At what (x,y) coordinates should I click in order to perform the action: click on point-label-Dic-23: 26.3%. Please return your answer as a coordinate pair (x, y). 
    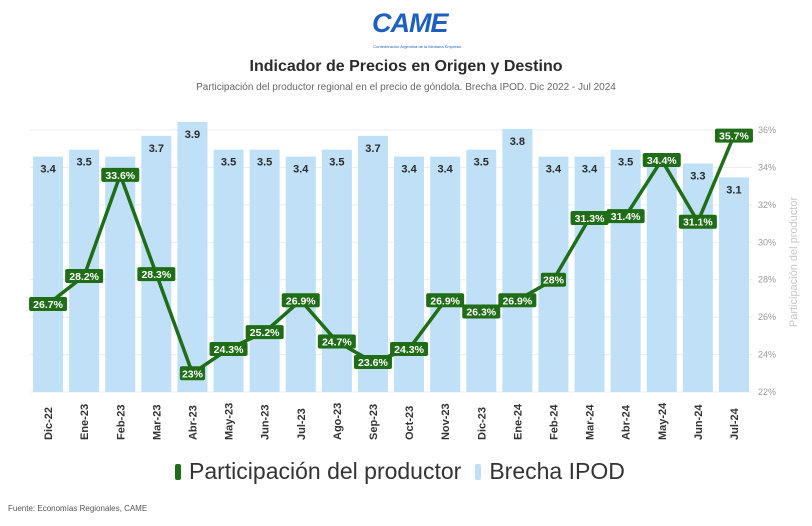
    Looking at the image, I should click on (481, 313).